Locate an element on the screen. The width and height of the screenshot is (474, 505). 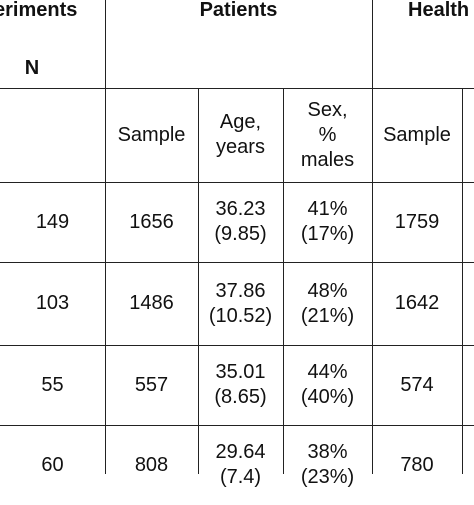
cell-line: 1642 is located at coordinates (417, 303).